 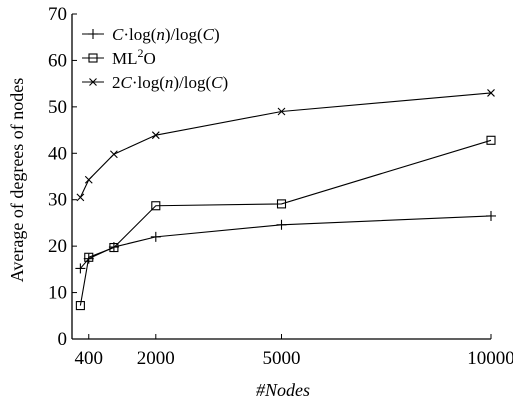 I want to click on y-tick-label: 50, so click(x=57, y=107).